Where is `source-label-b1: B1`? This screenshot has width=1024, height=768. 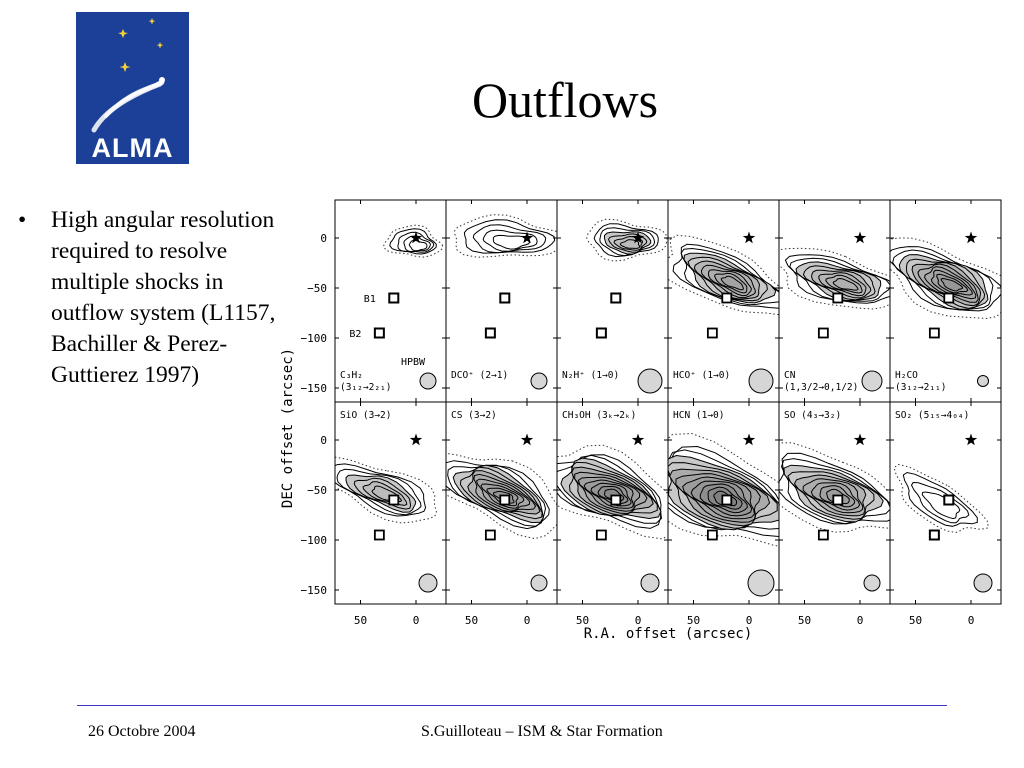 source-label-b1: B1 is located at coordinates (370, 299).